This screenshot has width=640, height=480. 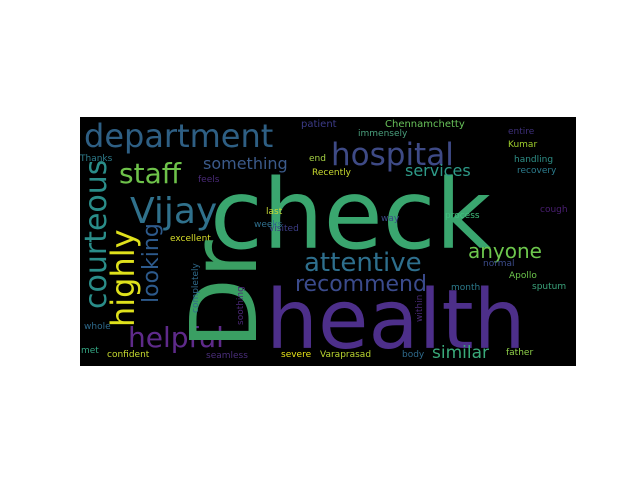 I want to click on word-weeks: weeks, so click(x=268, y=225).